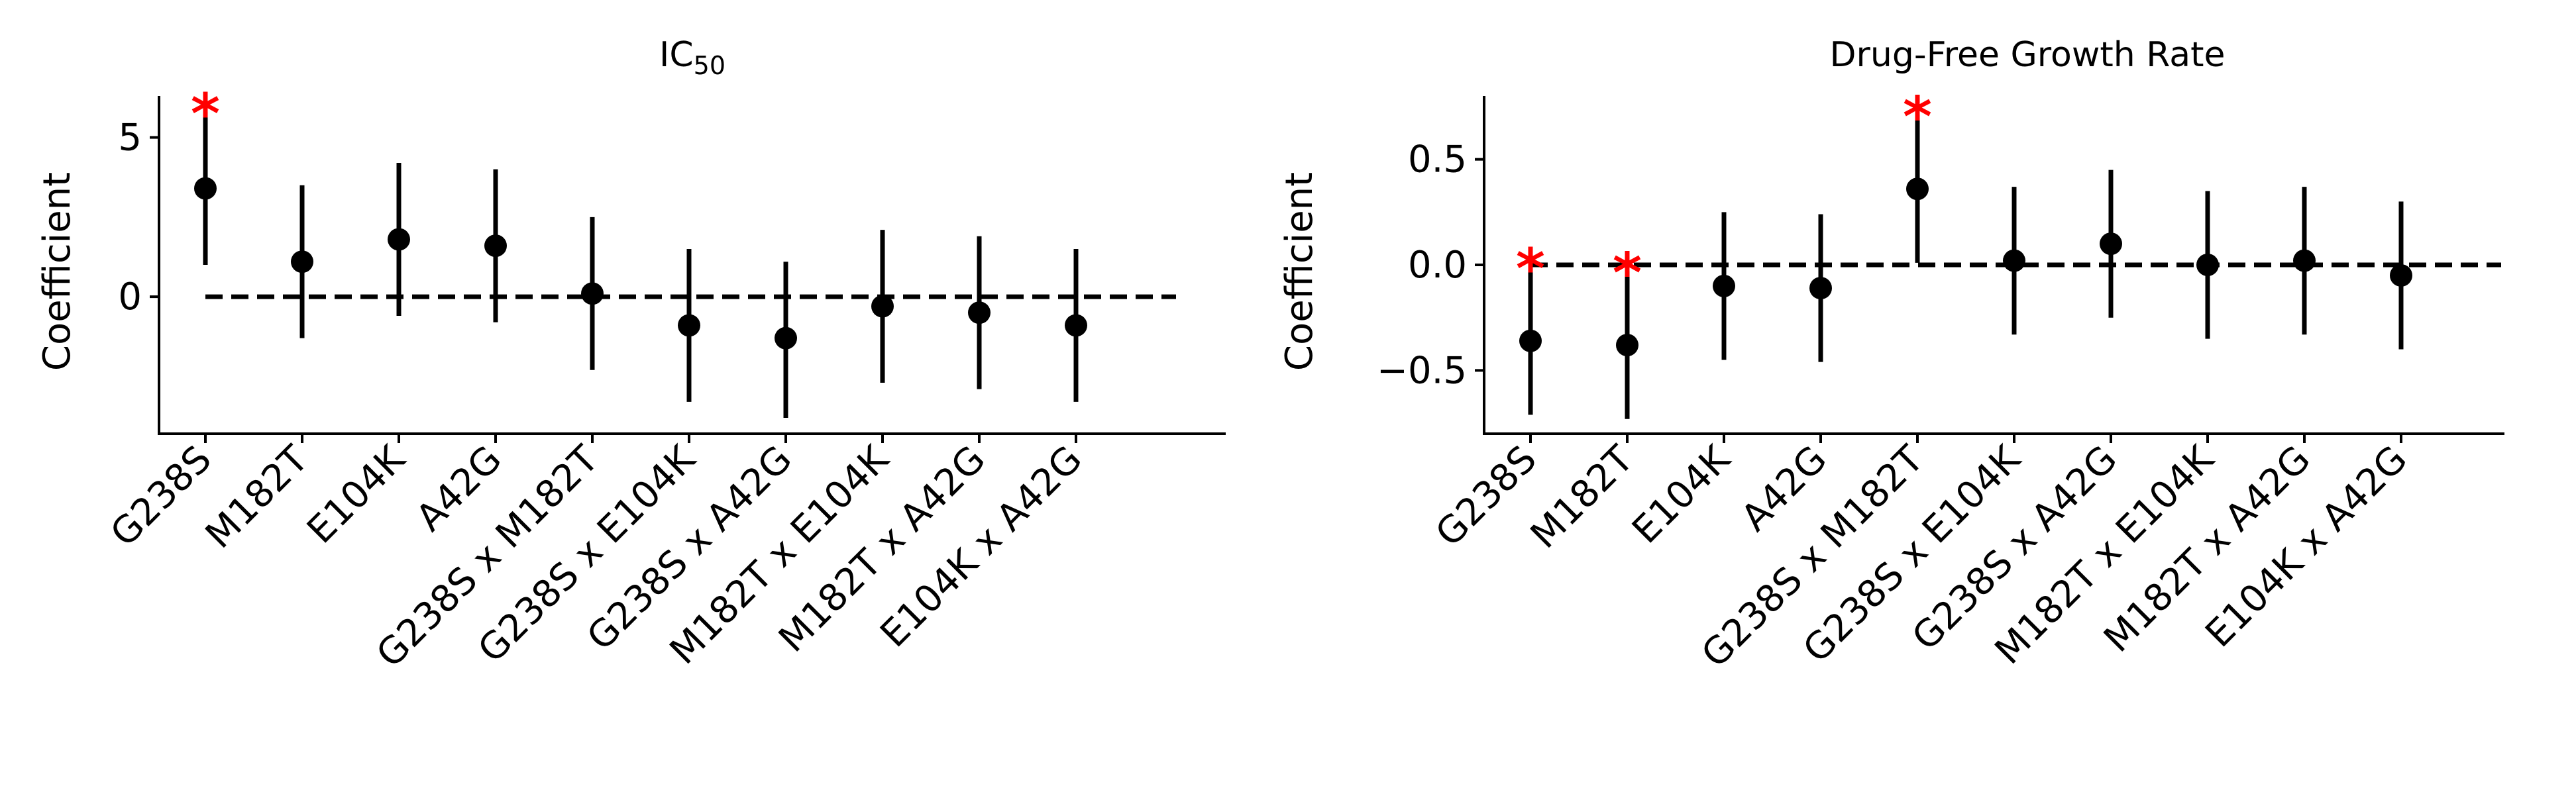 This screenshot has height=788, width=2576. I want to click on y-ticks: 0.5 0.0 −0.5, so click(1430, 265).